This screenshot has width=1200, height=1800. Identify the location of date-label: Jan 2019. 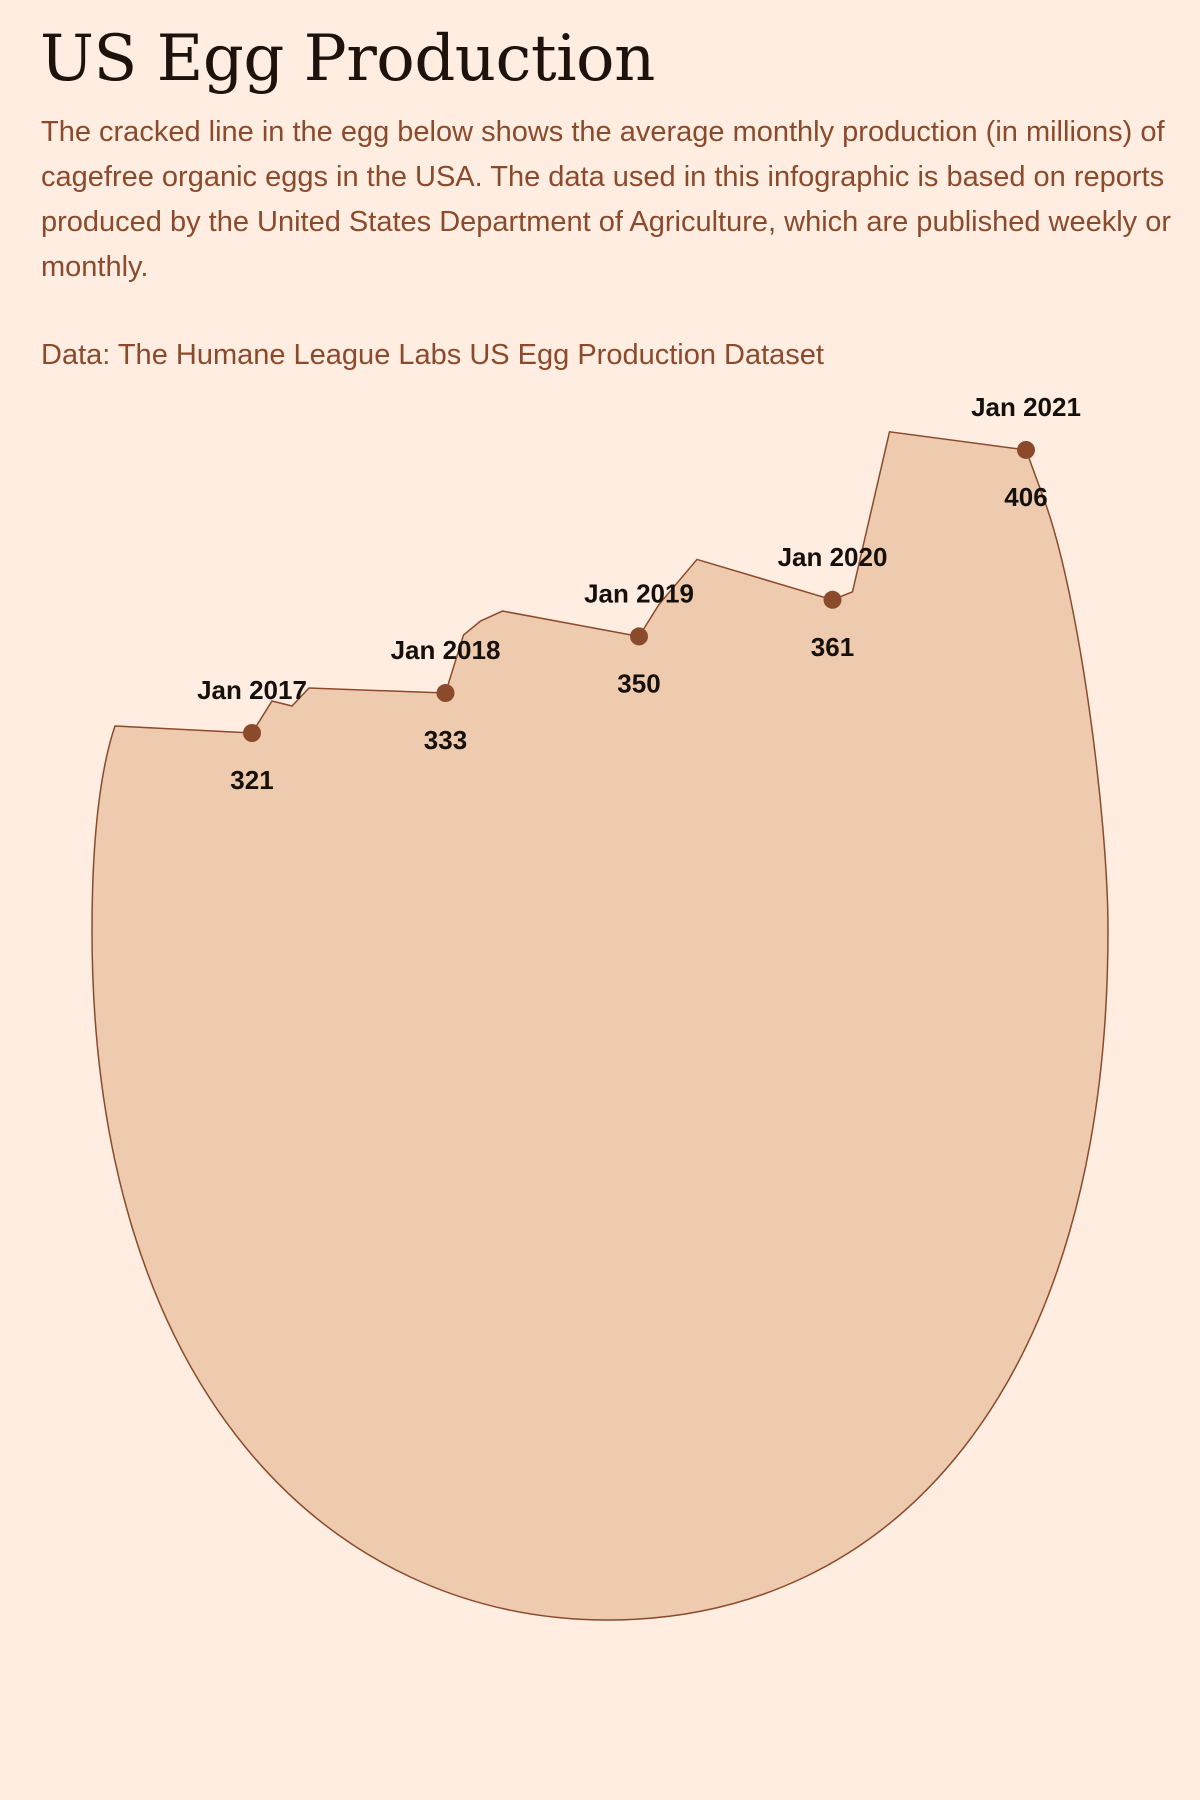
(639, 593).